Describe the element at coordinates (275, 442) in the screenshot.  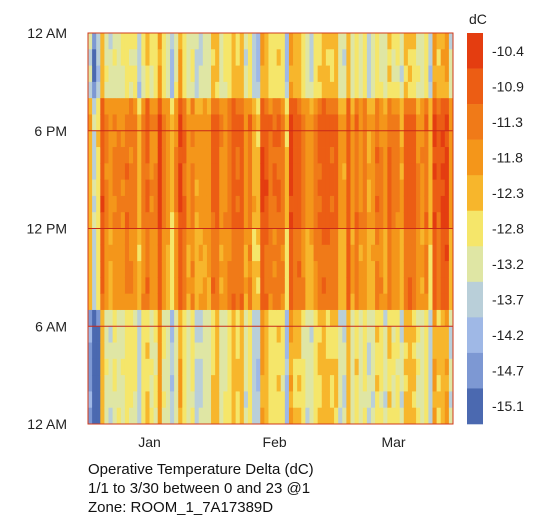
I see `x-tick-label: Feb` at that location.